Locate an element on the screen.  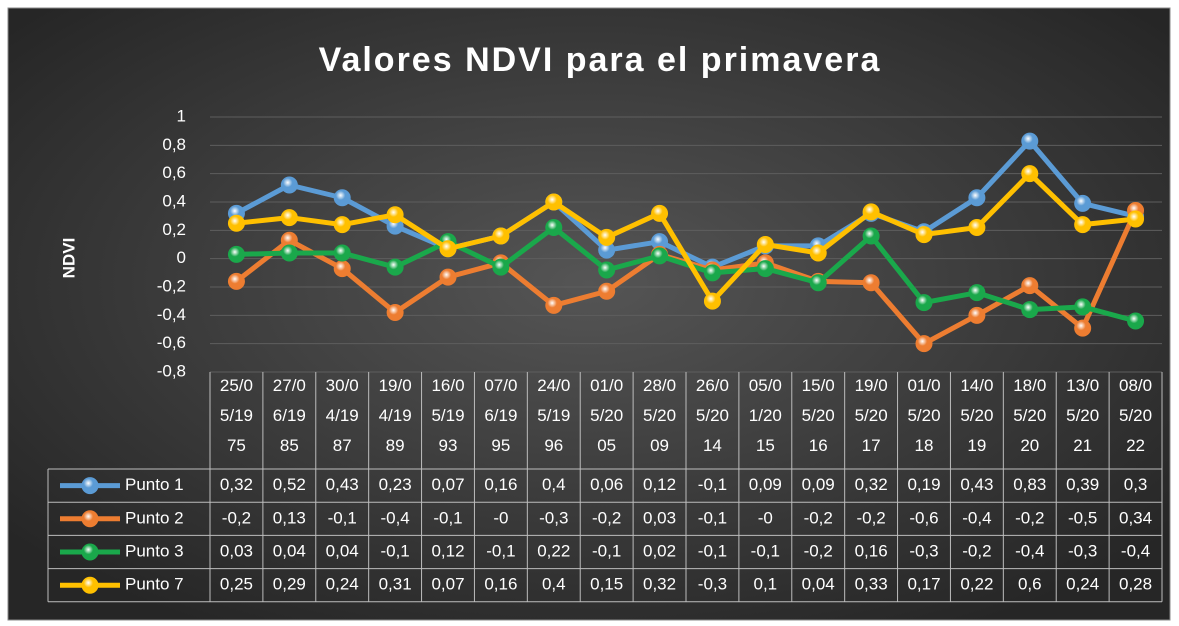
table-value: -0,3 is located at coordinates (553, 517).